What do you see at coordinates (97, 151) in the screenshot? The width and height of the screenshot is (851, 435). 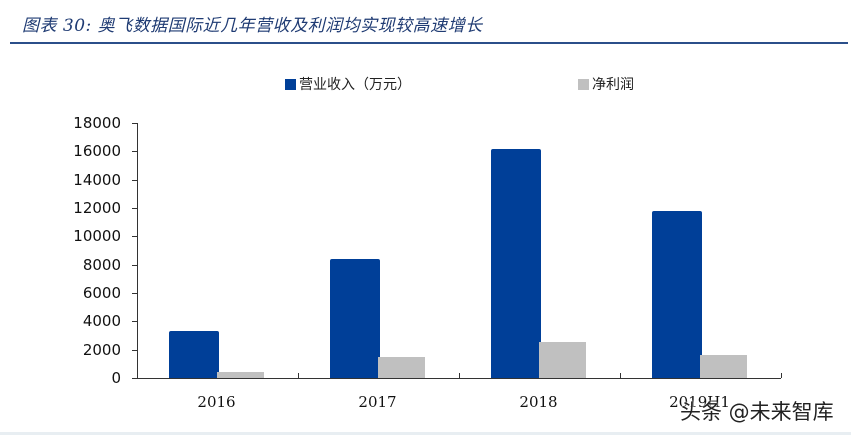 I see `y-tick-label: 16000` at bounding box center [97, 151].